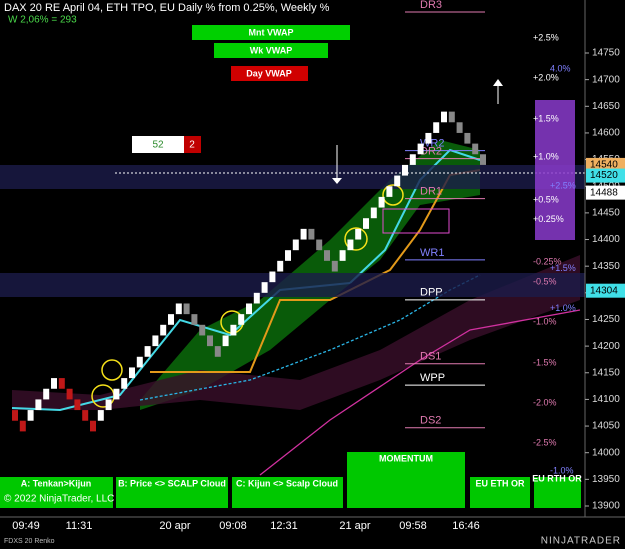  I want to click on level-label: DR1, so click(431, 191).